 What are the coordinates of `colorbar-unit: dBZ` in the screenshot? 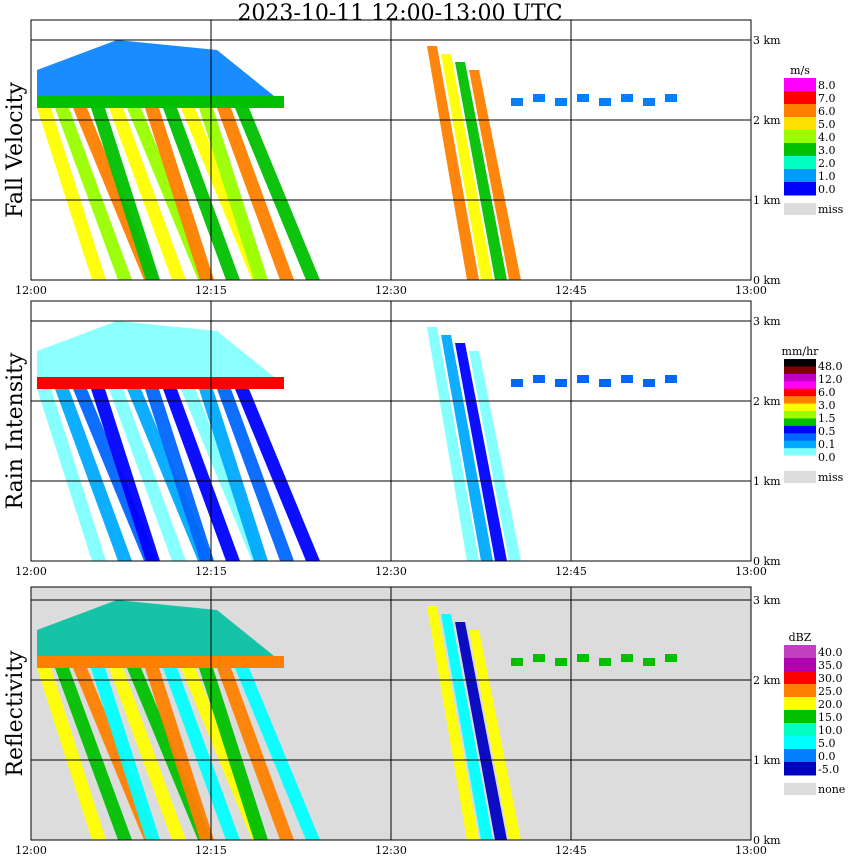 It's located at (800, 637).